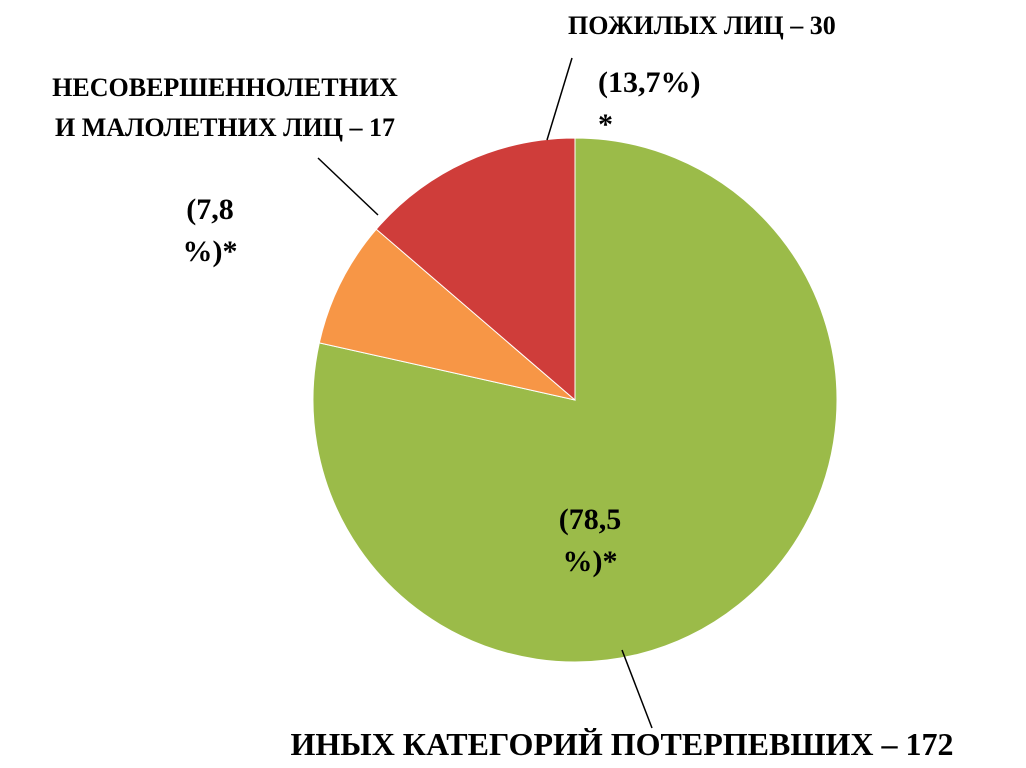 This screenshot has width=1026, height=768. I want to click on value-label: (13,7%) *, so click(649, 103).